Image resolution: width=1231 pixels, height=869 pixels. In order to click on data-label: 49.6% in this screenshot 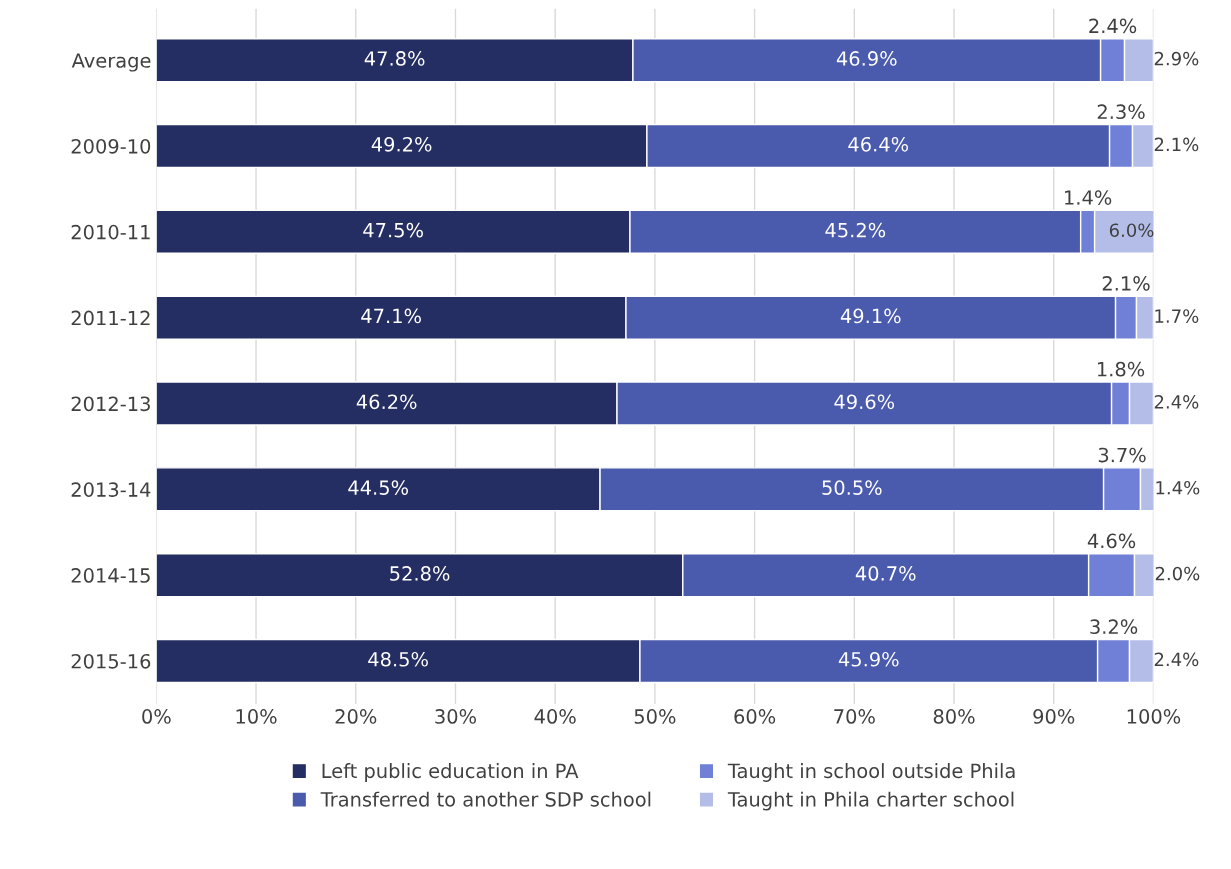, I will do `click(864, 402)`.